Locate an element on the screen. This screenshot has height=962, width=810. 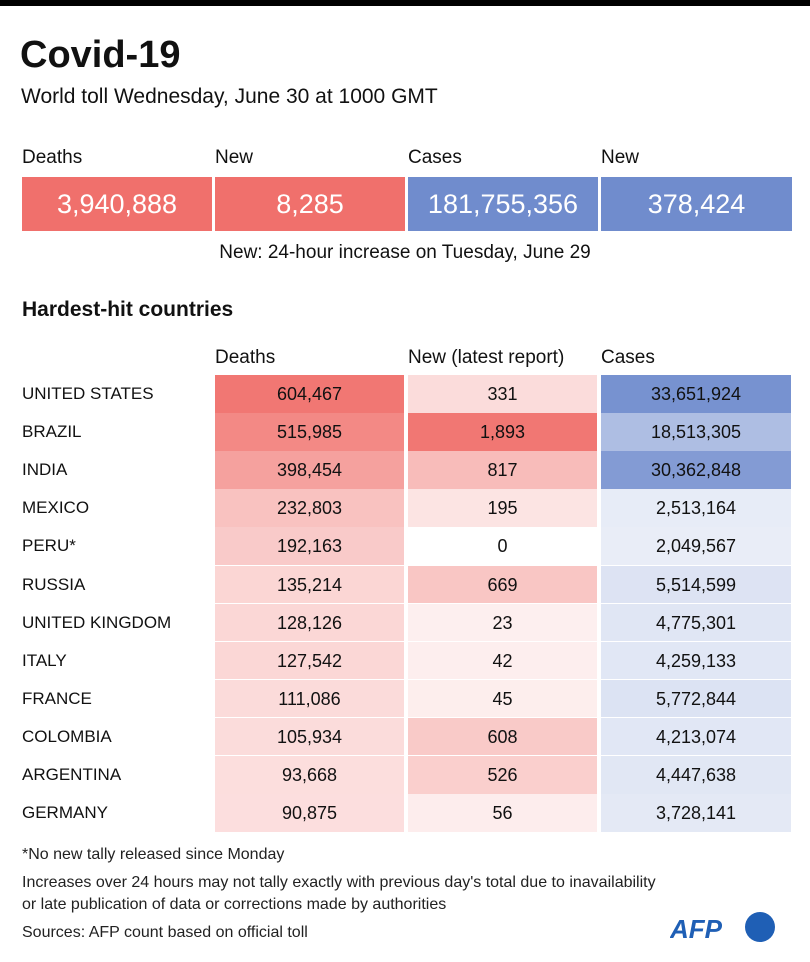
table-cell: 2,049,567 is located at coordinates (696, 546).